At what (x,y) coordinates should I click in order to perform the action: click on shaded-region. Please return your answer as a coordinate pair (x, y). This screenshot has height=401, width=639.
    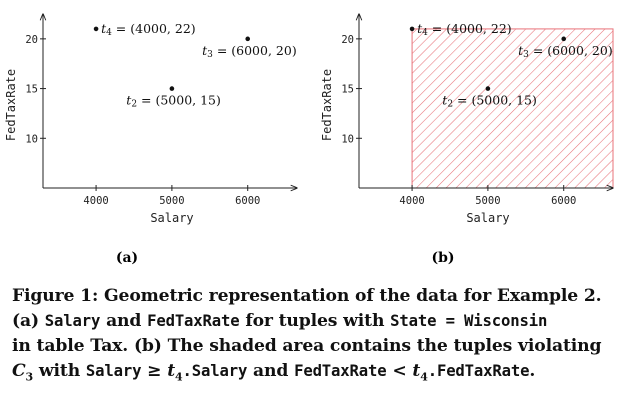
    Looking at the image, I should click on (512, 108).